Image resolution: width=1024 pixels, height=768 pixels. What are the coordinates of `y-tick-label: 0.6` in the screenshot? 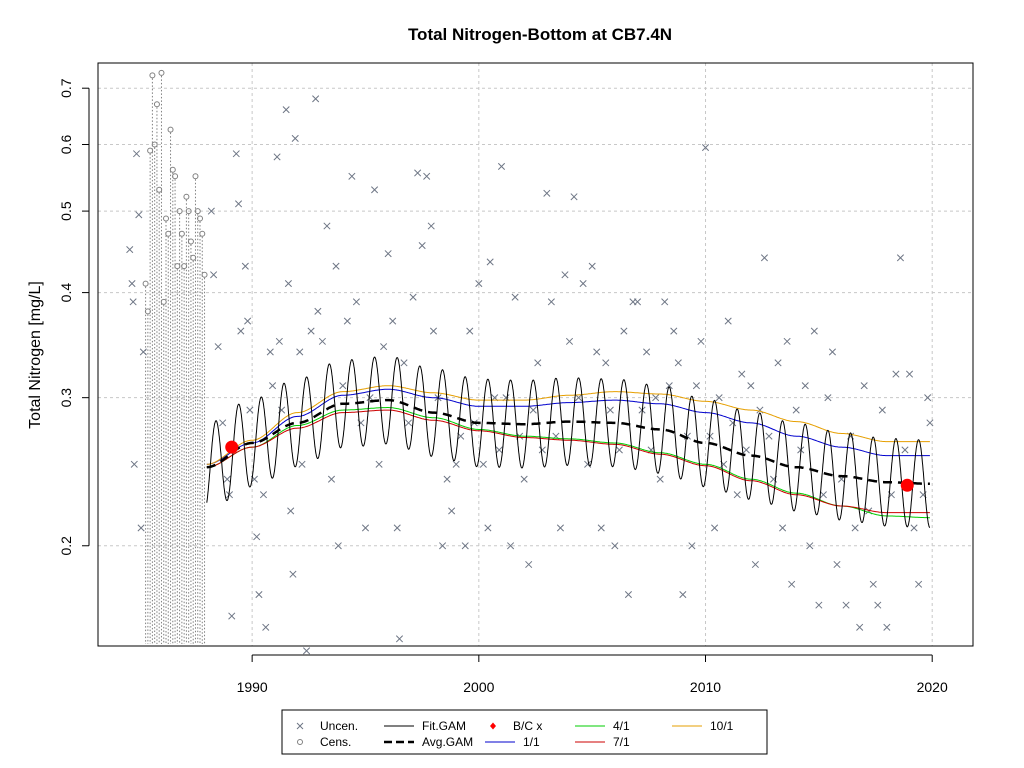 It's located at (66, 145).